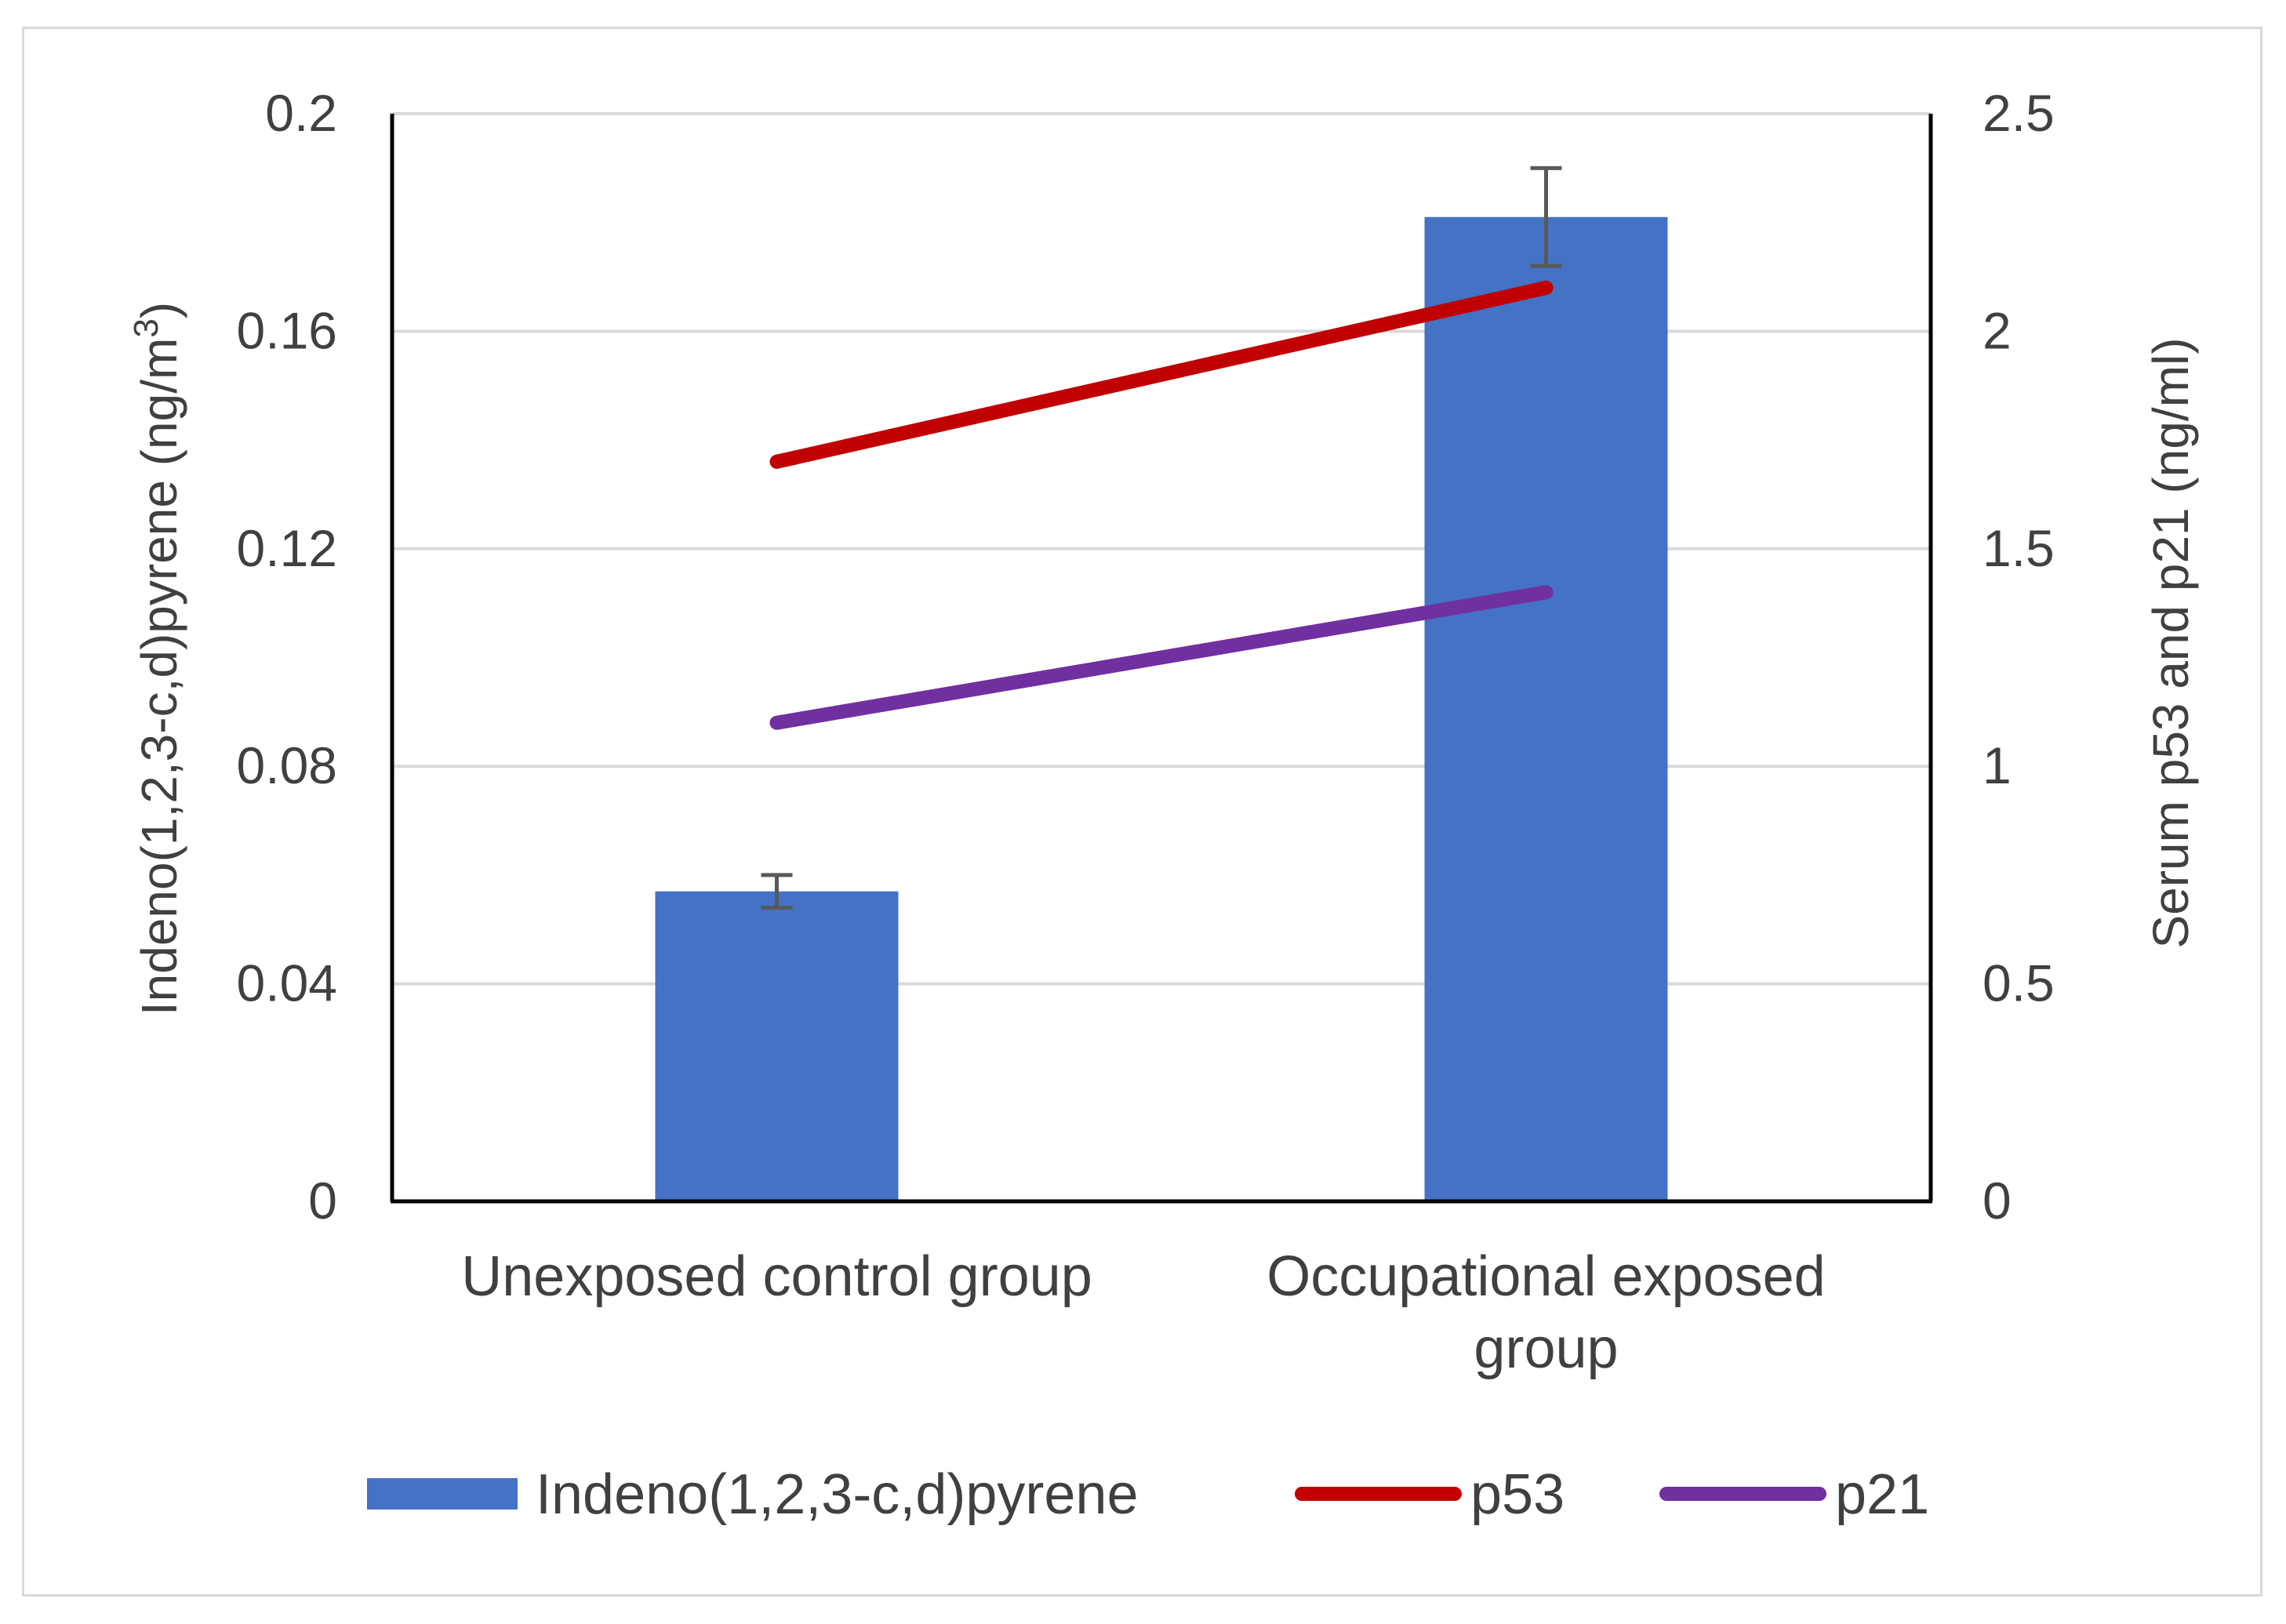 This screenshot has height=1624, width=2286. What do you see at coordinates (2019, 983) in the screenshot?
I see `right-tick-label: 0.5` at bounding box center [2019, 983].